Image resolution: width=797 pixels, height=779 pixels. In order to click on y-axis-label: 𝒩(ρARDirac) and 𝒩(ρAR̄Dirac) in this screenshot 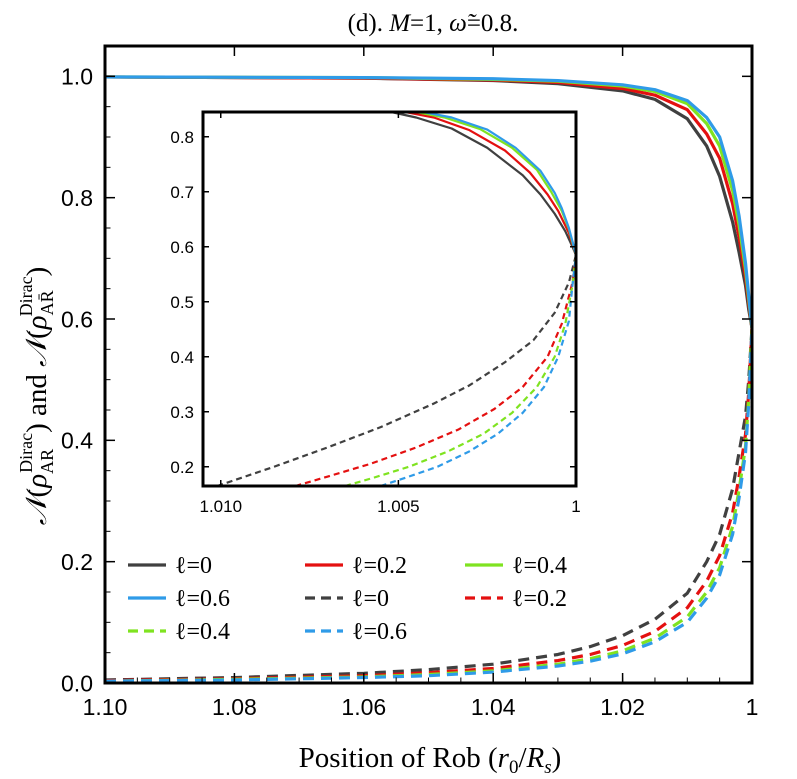, I will do `click(36, 396)`.